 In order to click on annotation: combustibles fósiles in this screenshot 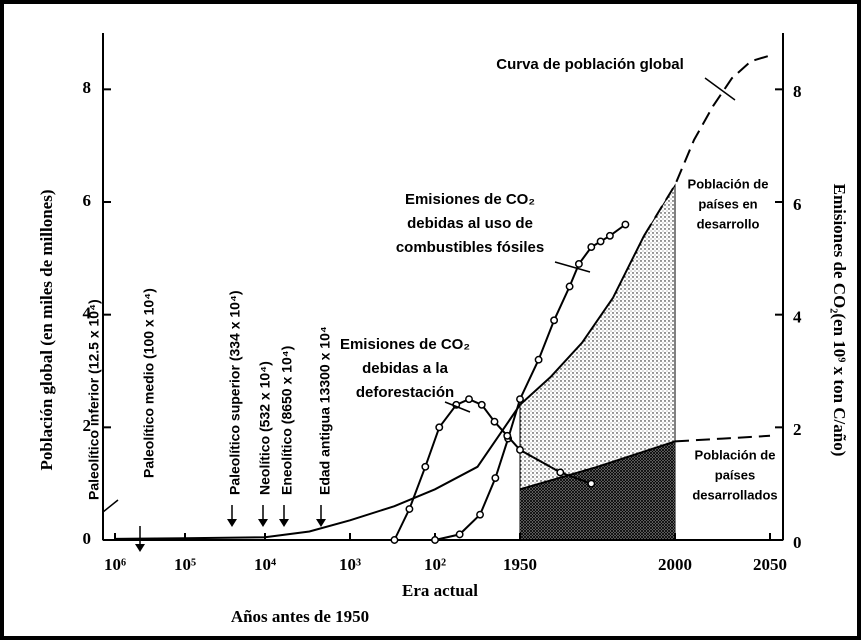, I will do `click(470, 247)`.